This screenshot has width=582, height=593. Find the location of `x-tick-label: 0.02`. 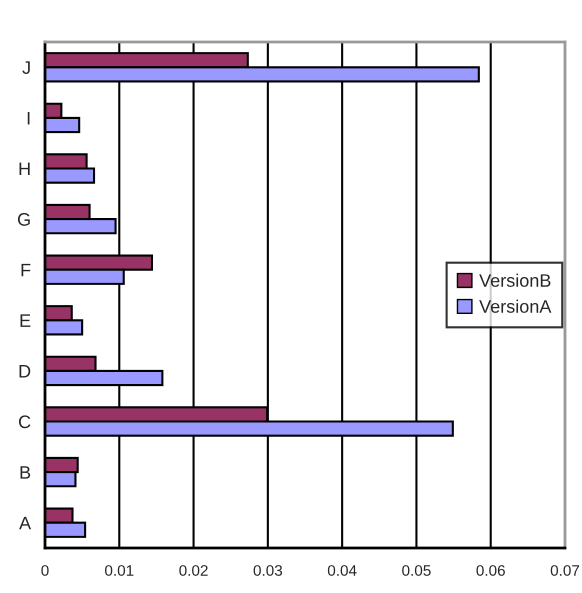

x-tick-label: 0.02 is located at coordinates (193, 570).